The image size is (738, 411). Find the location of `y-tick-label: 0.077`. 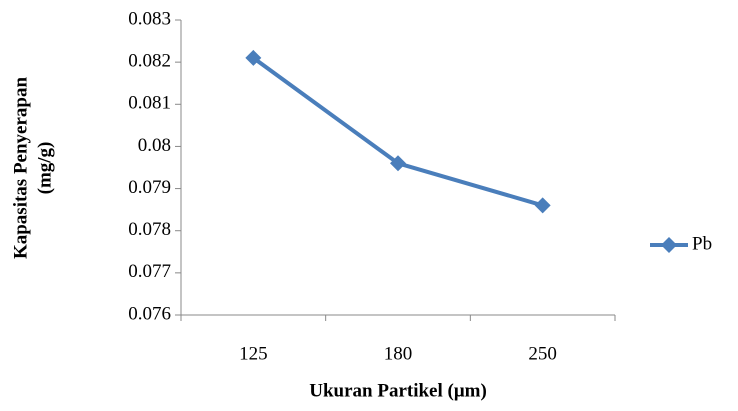

y-tick-label: 0.077 is located at coordinates (149, 271).